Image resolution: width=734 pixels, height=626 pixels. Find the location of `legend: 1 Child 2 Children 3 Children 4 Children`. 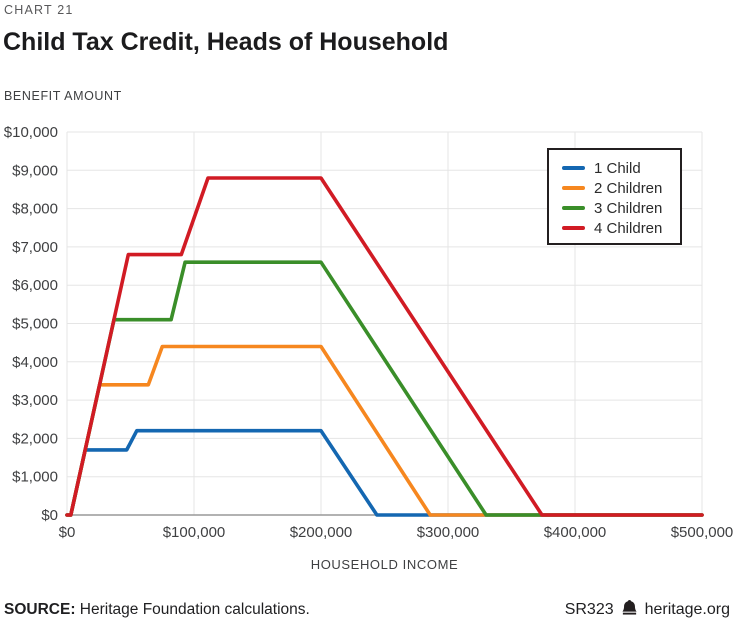

legend: 1 Child 2 Children 3 Children 4 Children is located at coordinates (614, 196).